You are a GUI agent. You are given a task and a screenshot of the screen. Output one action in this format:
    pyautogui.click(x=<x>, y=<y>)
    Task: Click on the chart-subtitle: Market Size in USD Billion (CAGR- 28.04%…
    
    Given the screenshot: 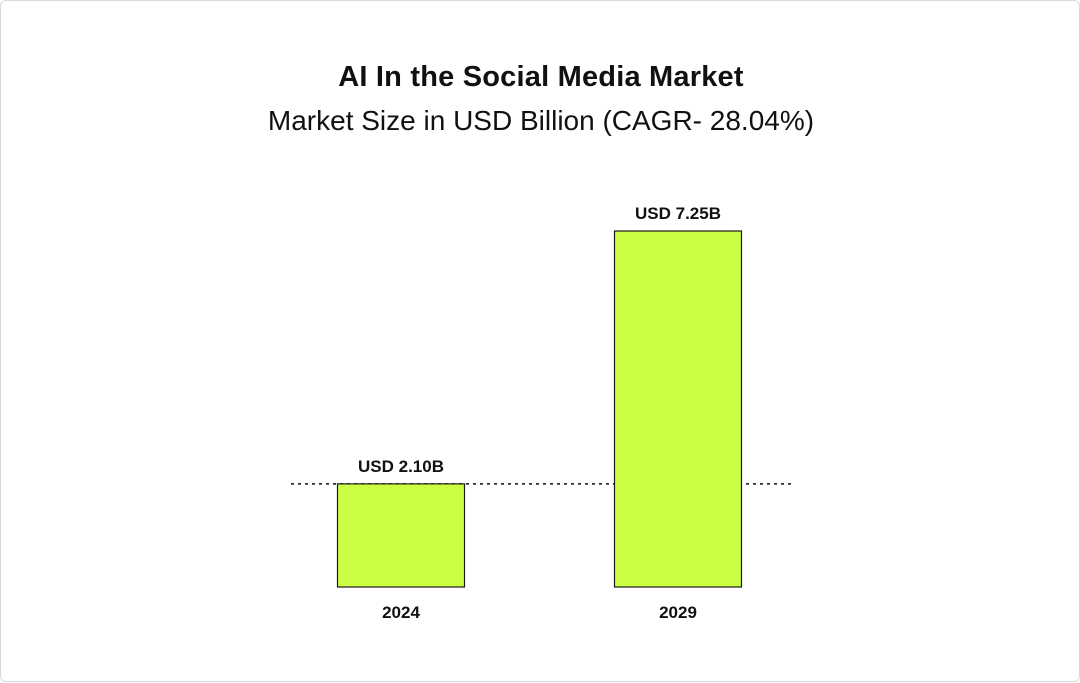 What is the action you would take?
    pyautogui.click(x=541, y=120)
    